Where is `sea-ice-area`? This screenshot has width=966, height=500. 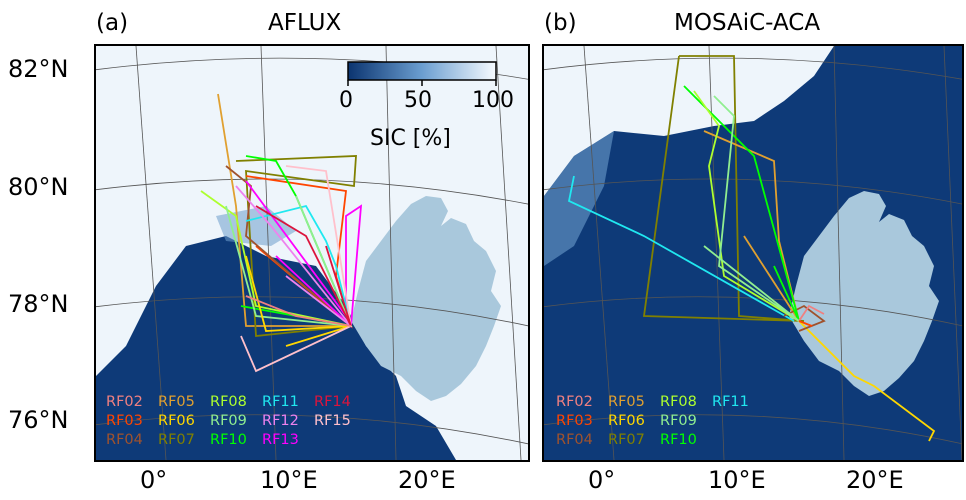
sea-ice-area is located at coordinates (689, 121).